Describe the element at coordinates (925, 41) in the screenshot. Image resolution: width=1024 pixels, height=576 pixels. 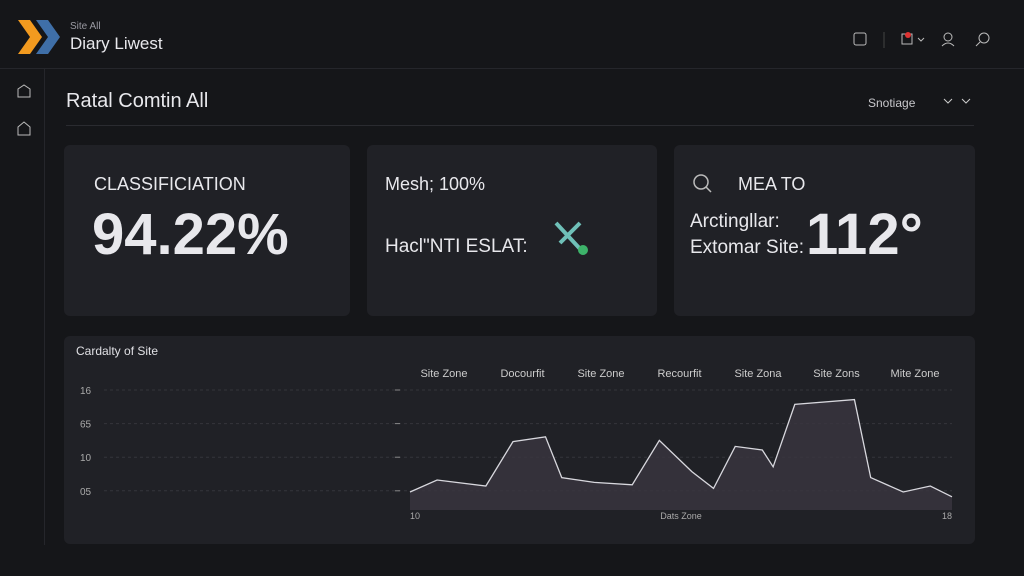
I see `toolbar-icons` at that location.